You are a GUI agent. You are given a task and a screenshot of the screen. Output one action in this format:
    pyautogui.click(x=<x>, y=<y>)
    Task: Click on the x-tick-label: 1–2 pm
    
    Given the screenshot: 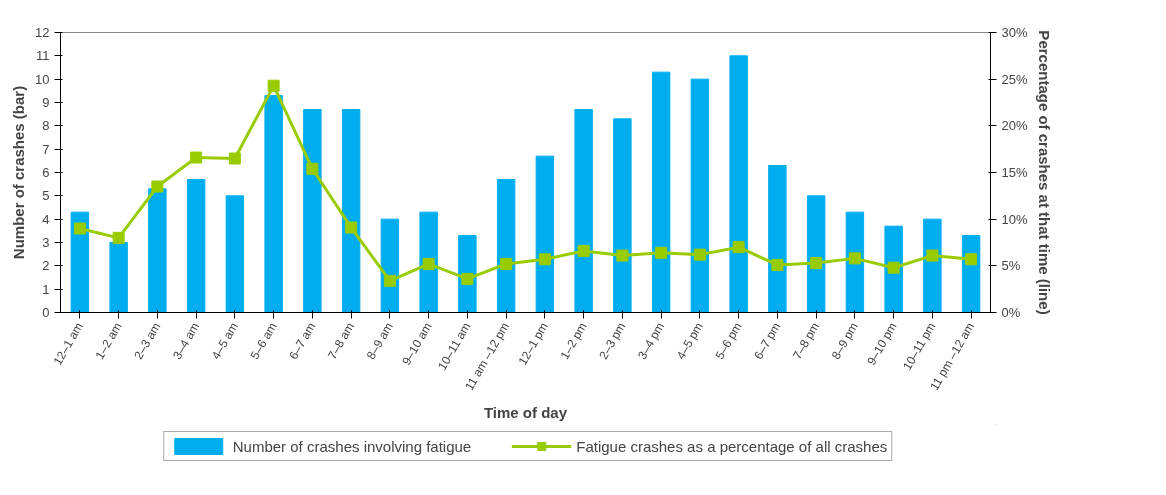 What is the action you would take?
    pyautogui.click(x=573, y=340)
    